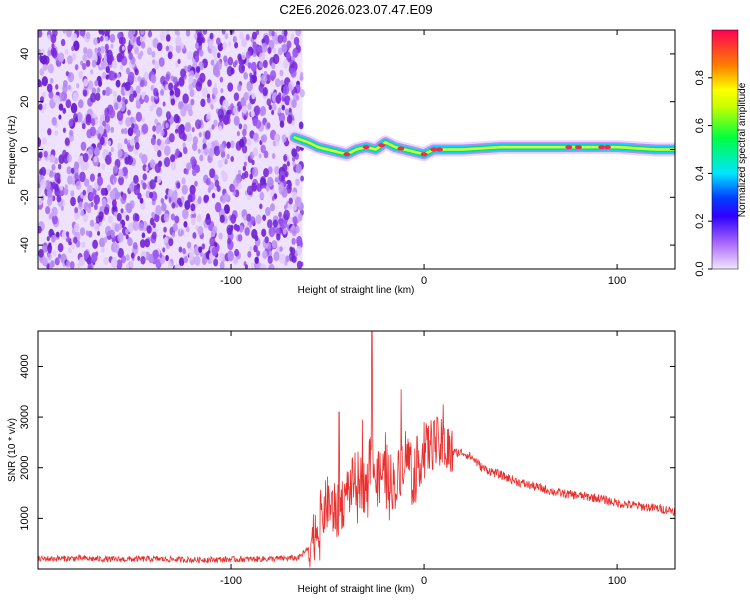 This screenshot has width=750, height=600. What do you see at coordinates (700, 268) in the screenshot?
I see `colorbar-tick-label: 0.0` at bounding box center [700, 268].